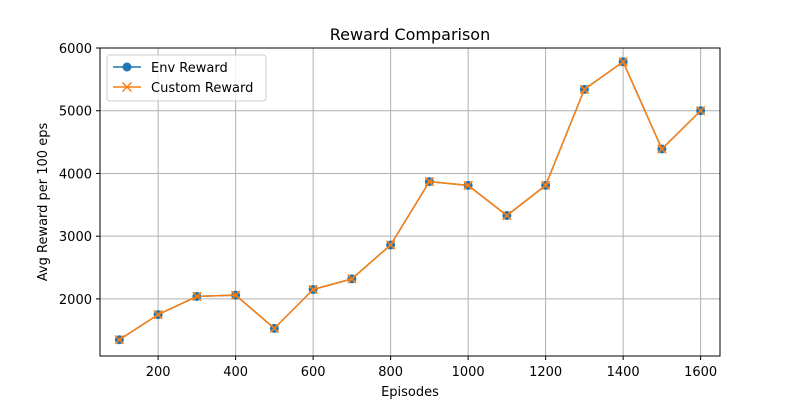 Image resolution: width=800 pixels, height=400 pixels. I want to click on legend-label-custom: Custom Reward, so click(202, 88).